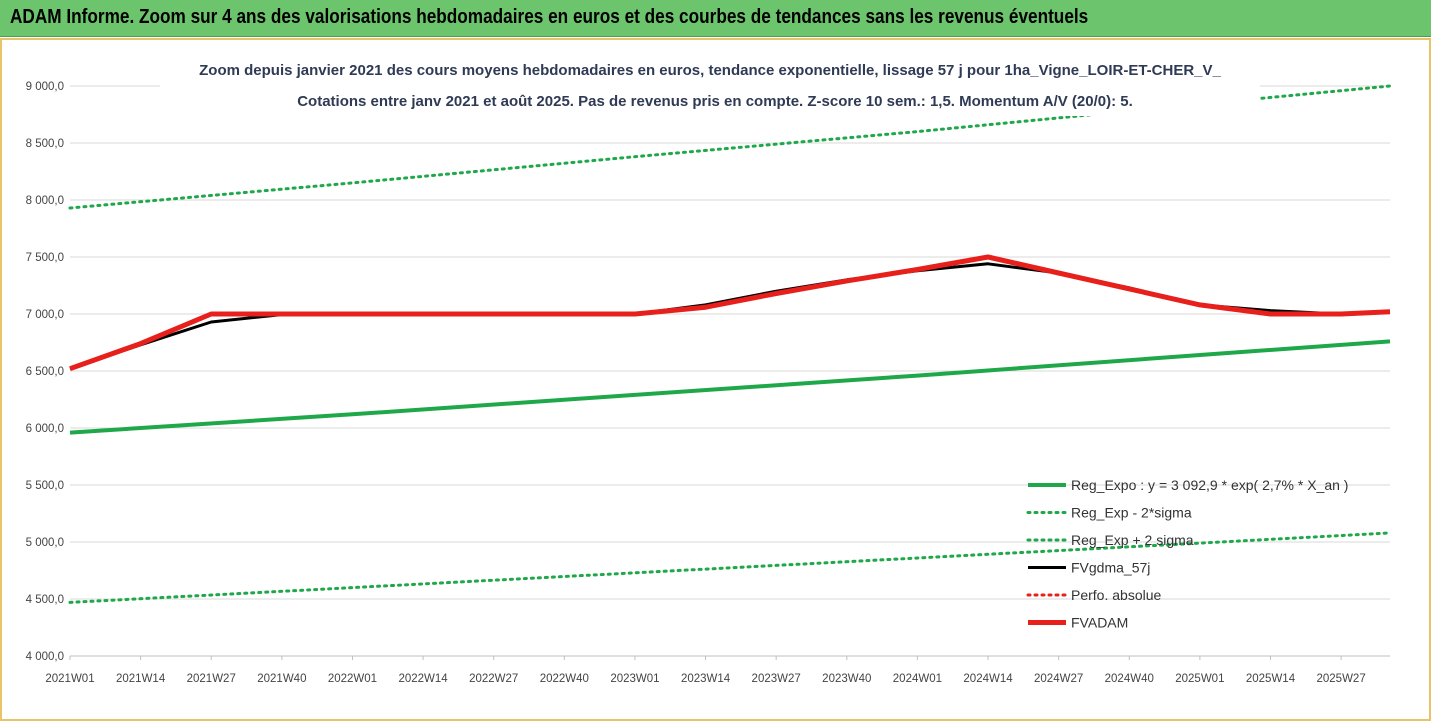 The height and width of the screenshot is (721, 1431). I want to click on x-tick-label: 2021W01, so click(69, 679).